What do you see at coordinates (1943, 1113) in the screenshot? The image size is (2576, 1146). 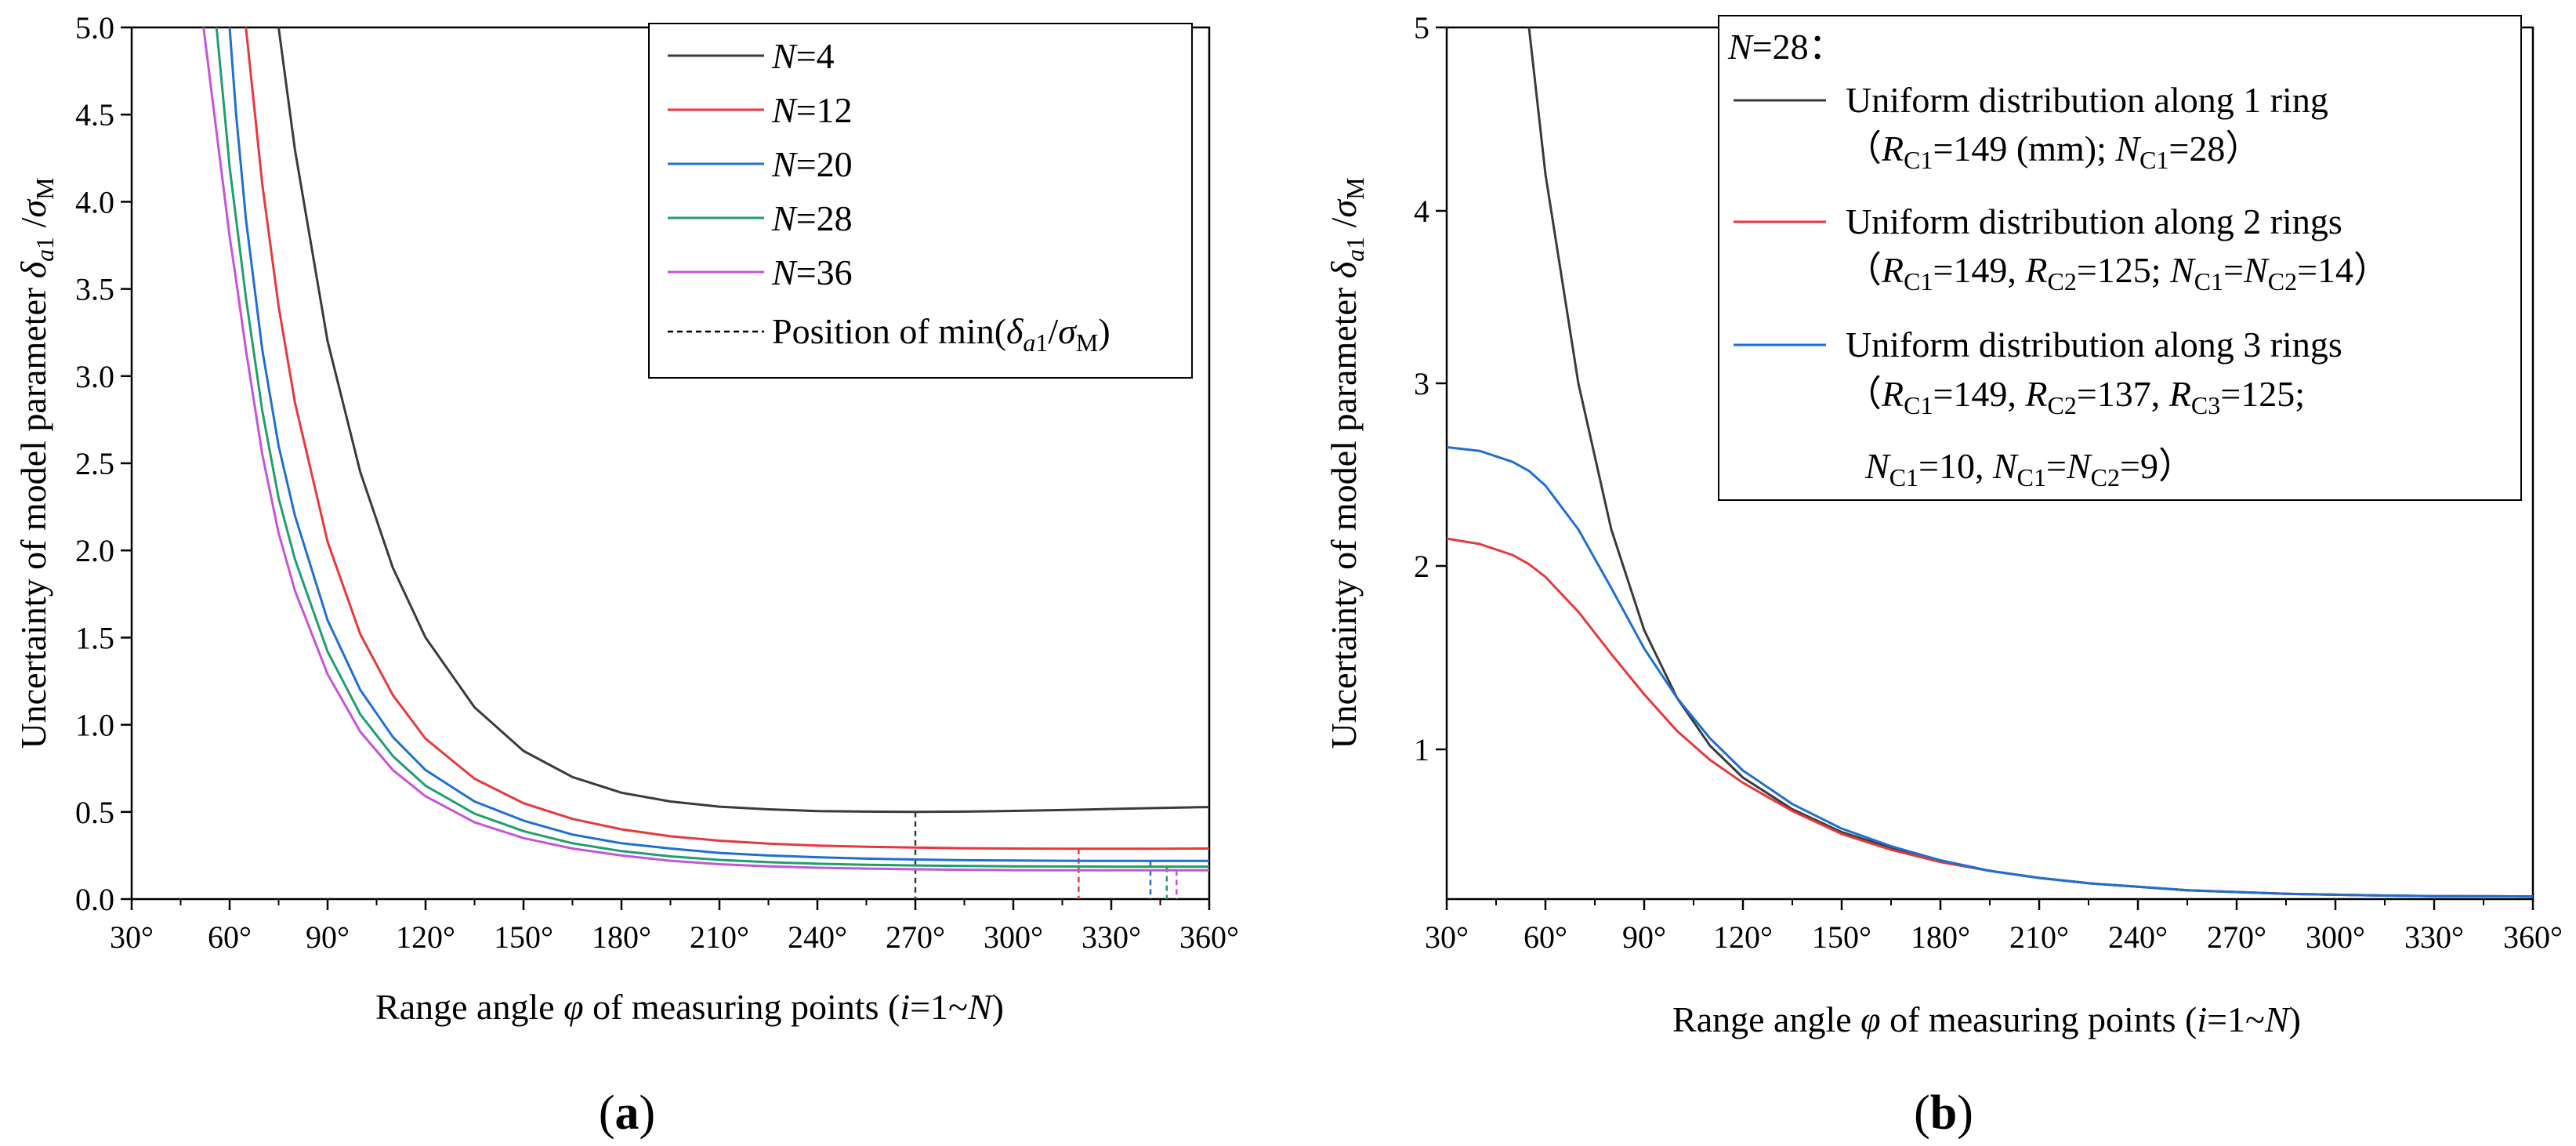 I see `chart-b-panel-label: (b)` at bounding box center [1943, 1113].